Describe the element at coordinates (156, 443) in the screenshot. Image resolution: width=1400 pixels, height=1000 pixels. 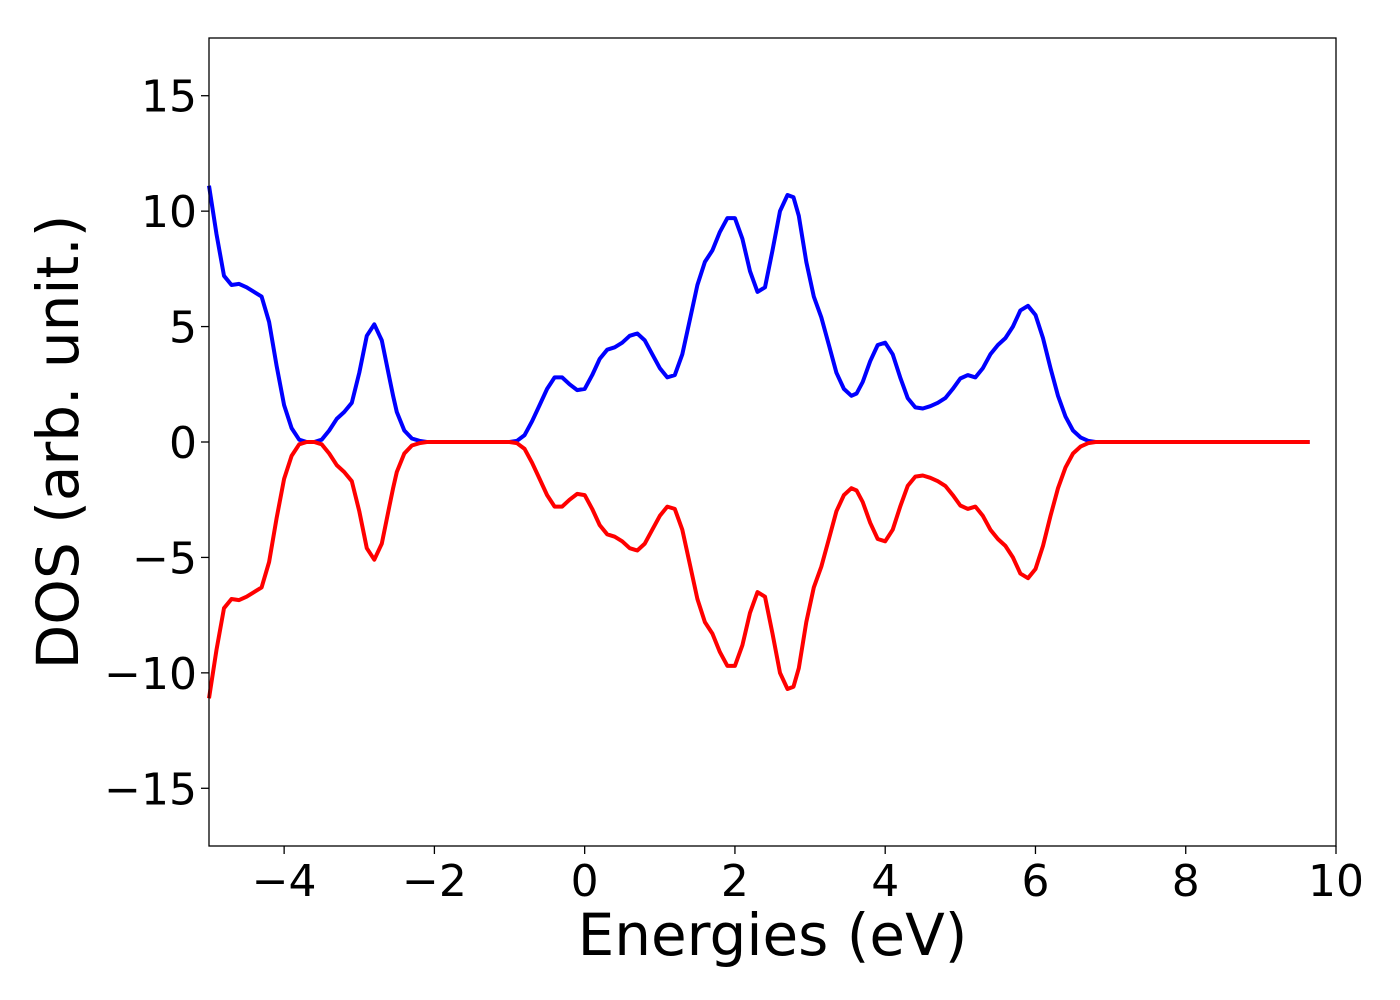
I see `y-axis: −15 −10 −5 0 5 10 15` at that location.